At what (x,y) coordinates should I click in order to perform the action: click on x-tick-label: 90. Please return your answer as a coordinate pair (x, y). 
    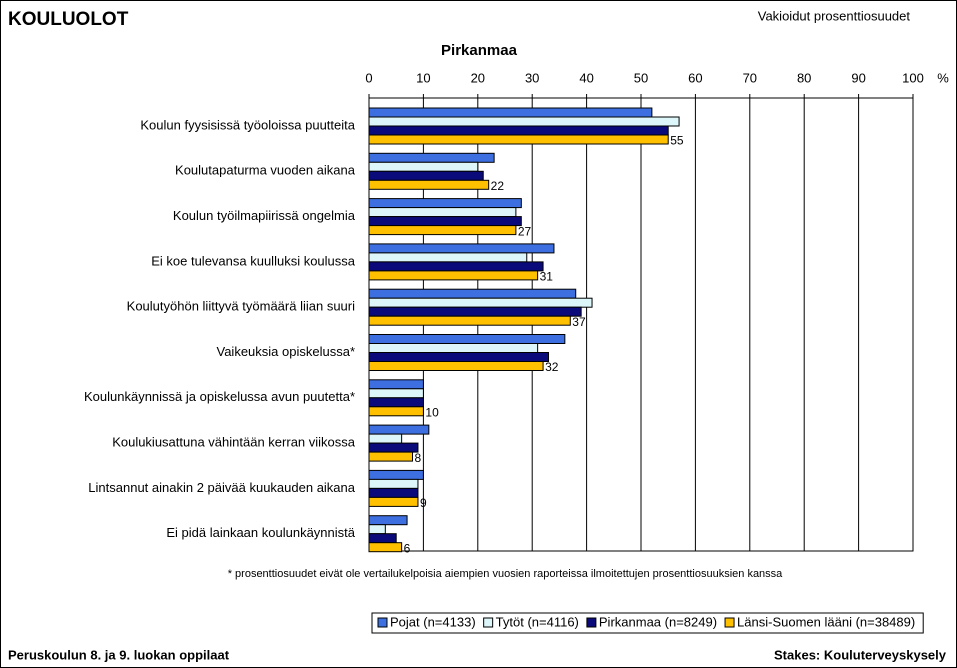
    Looking at the image, I should click on (858, 77).